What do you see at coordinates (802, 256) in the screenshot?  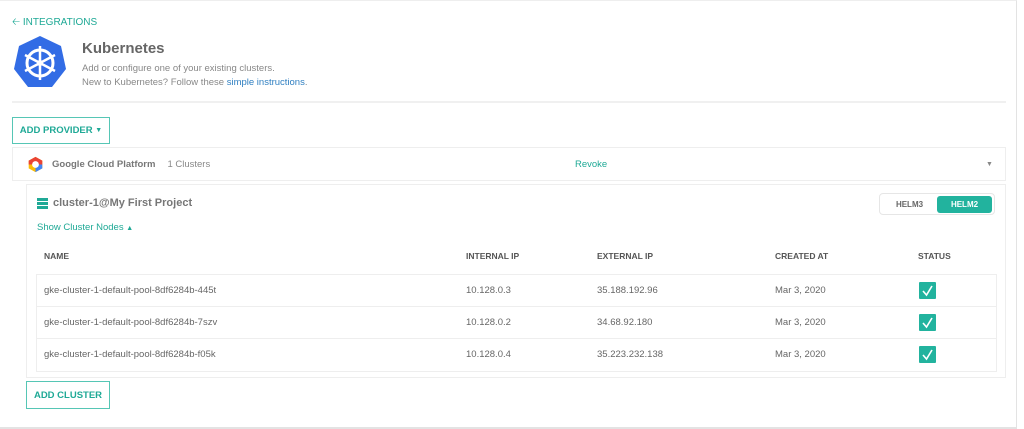 I see `col-created-at: CREATED AT` at bounding box center [802, 256].